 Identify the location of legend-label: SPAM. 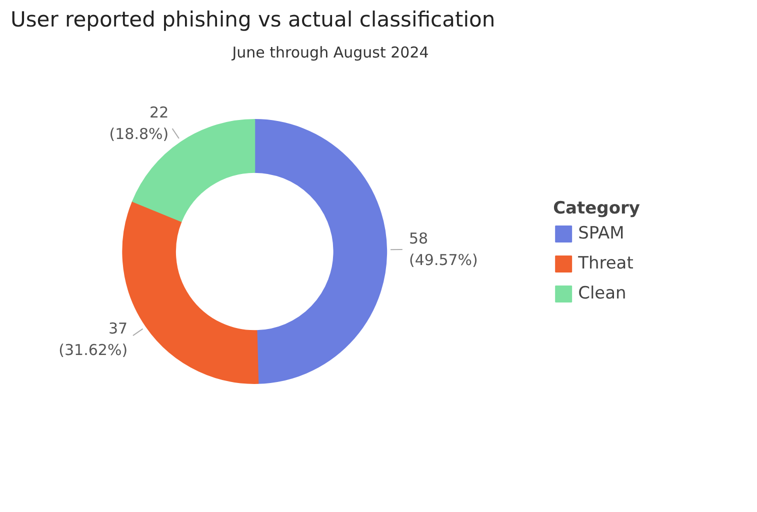
(601, 234).